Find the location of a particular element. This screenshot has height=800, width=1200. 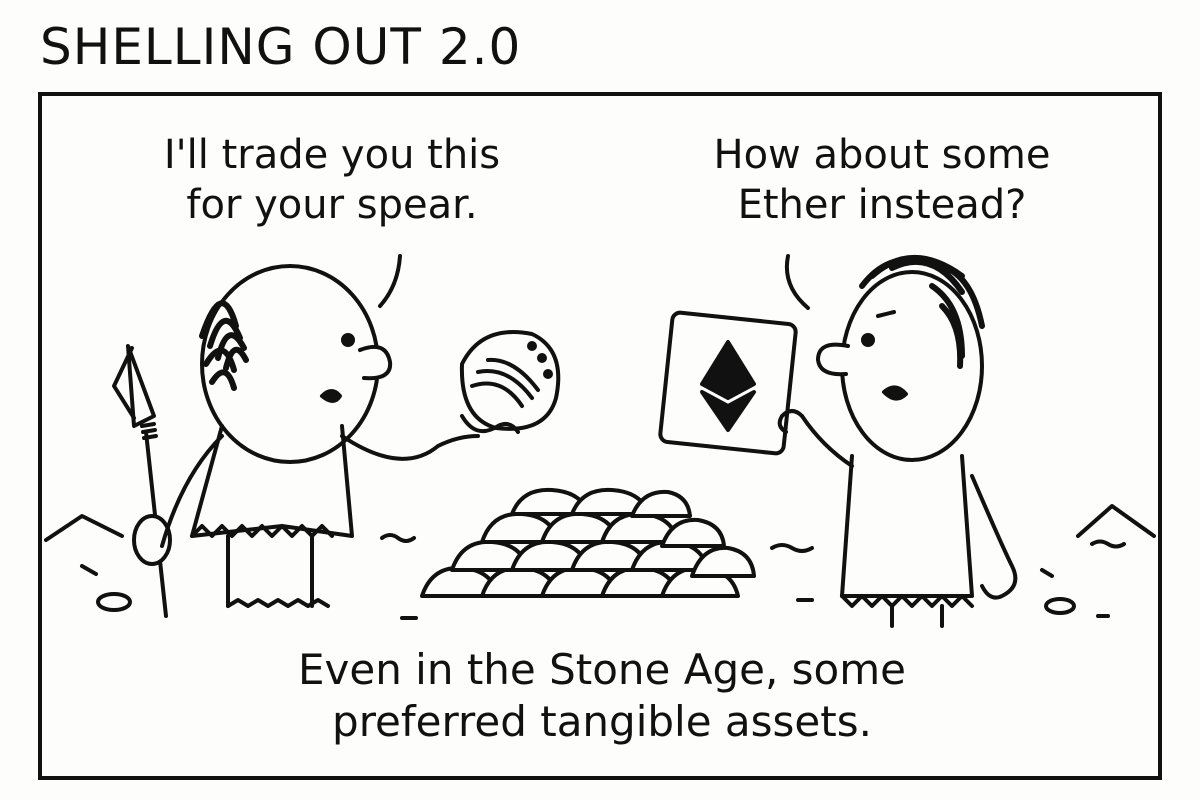

speech-bubble-right: How about some Ether instead? is located at coordinates (882, 180).